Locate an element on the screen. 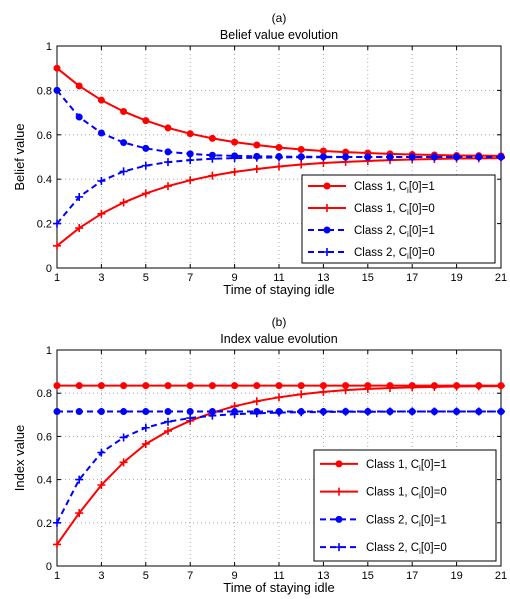  x-tick-label: 5 is located at coordinates (146, 278).